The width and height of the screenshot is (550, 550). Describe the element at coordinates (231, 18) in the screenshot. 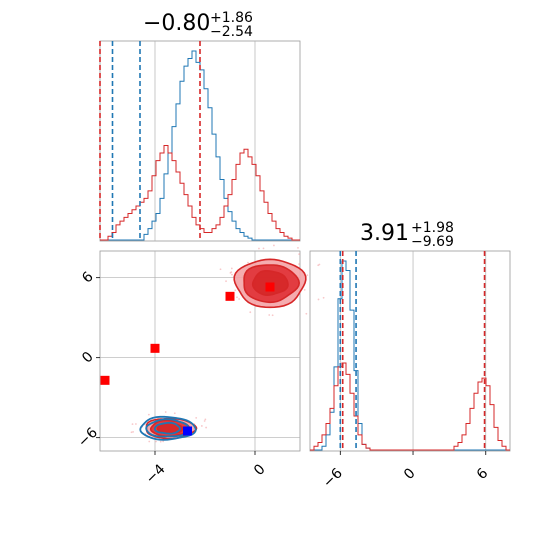

I see `title-x-sup: +1.86` at that location.